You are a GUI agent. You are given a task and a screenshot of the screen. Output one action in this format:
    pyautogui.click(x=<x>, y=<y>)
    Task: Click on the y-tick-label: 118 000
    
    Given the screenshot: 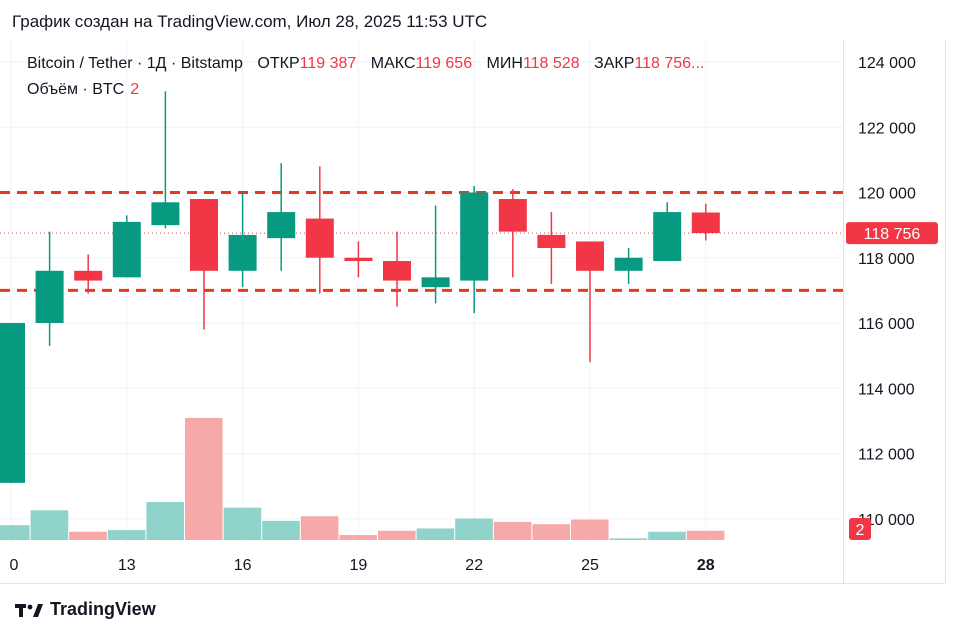 What is the action you would take?
    pyautogui.click(x=886, y=259)
    